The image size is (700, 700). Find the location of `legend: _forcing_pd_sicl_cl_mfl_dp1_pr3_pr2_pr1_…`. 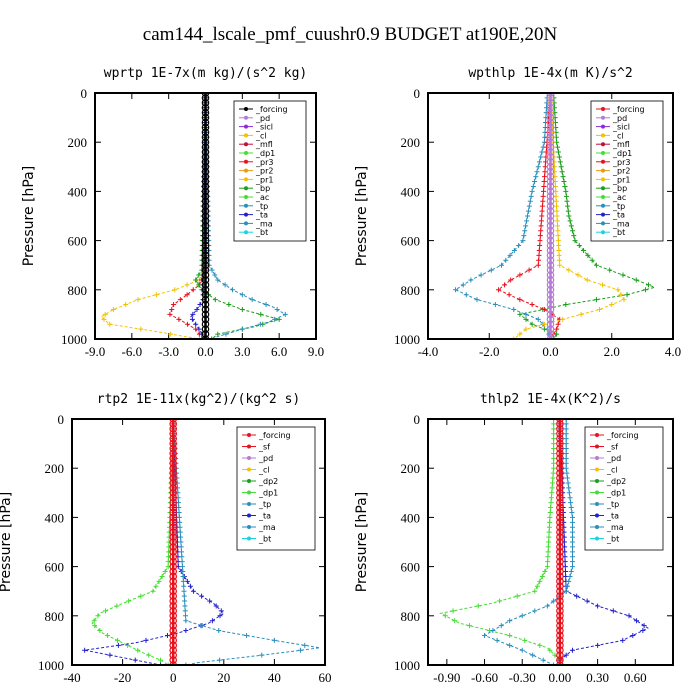

legend: _forcing_pd_sicl_cl_mfl_dp1_pr3_pr2_pr1_… is located at coordinates (270, 171).